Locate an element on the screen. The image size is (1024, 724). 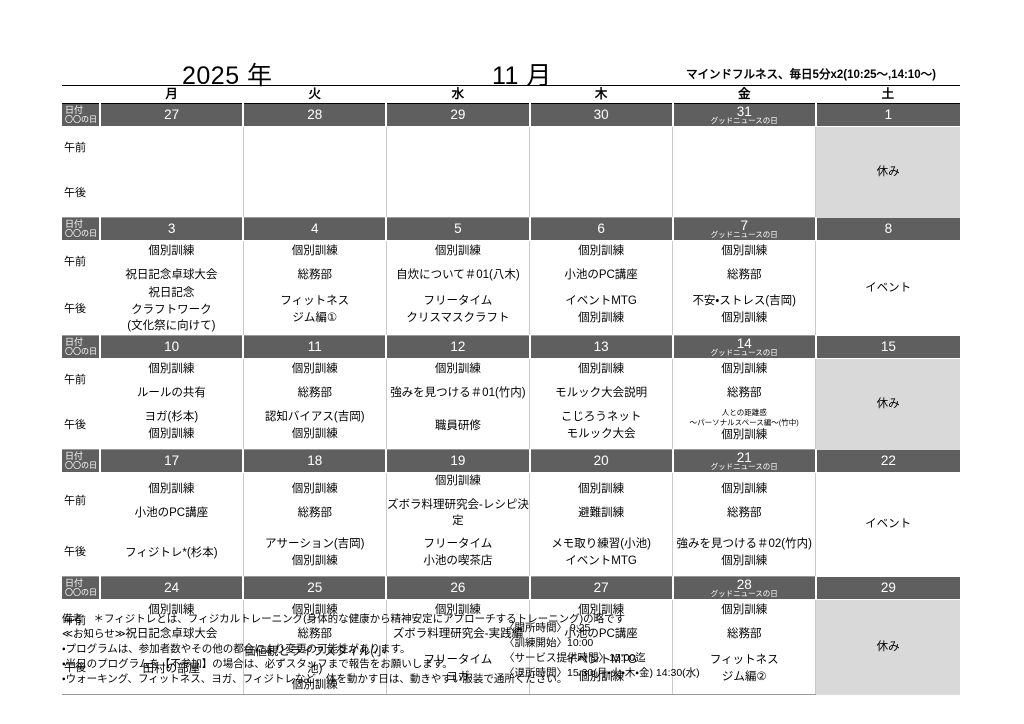
schedule-cell: 個別訓練 強みを見つける＃01(竹内) is located at coordinates (458, 381).